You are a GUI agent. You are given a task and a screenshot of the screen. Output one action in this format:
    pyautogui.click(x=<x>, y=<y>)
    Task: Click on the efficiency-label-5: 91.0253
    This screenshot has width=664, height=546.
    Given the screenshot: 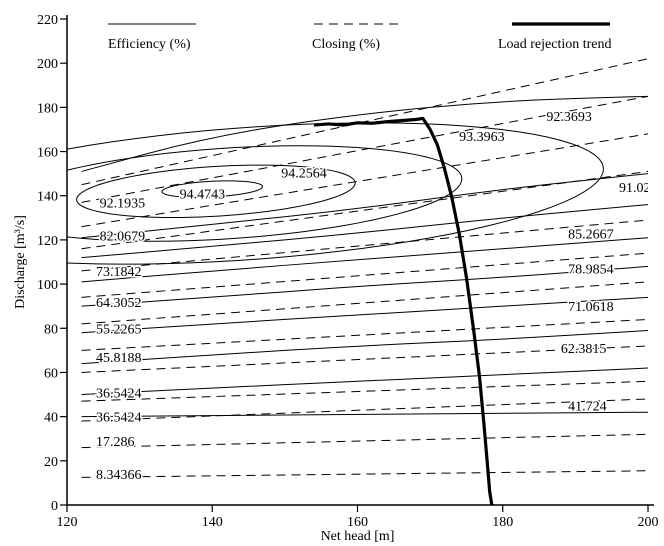 What is the action you would take?
    pyautogui.click(x=641, y=188)
    